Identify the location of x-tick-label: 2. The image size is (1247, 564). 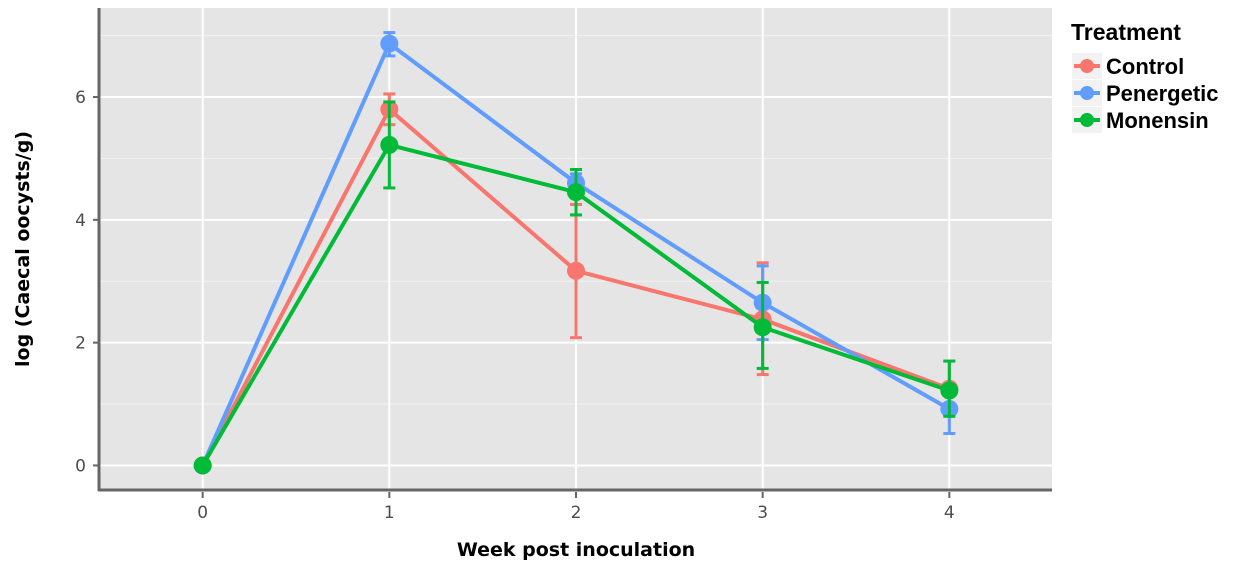
(576, 513).